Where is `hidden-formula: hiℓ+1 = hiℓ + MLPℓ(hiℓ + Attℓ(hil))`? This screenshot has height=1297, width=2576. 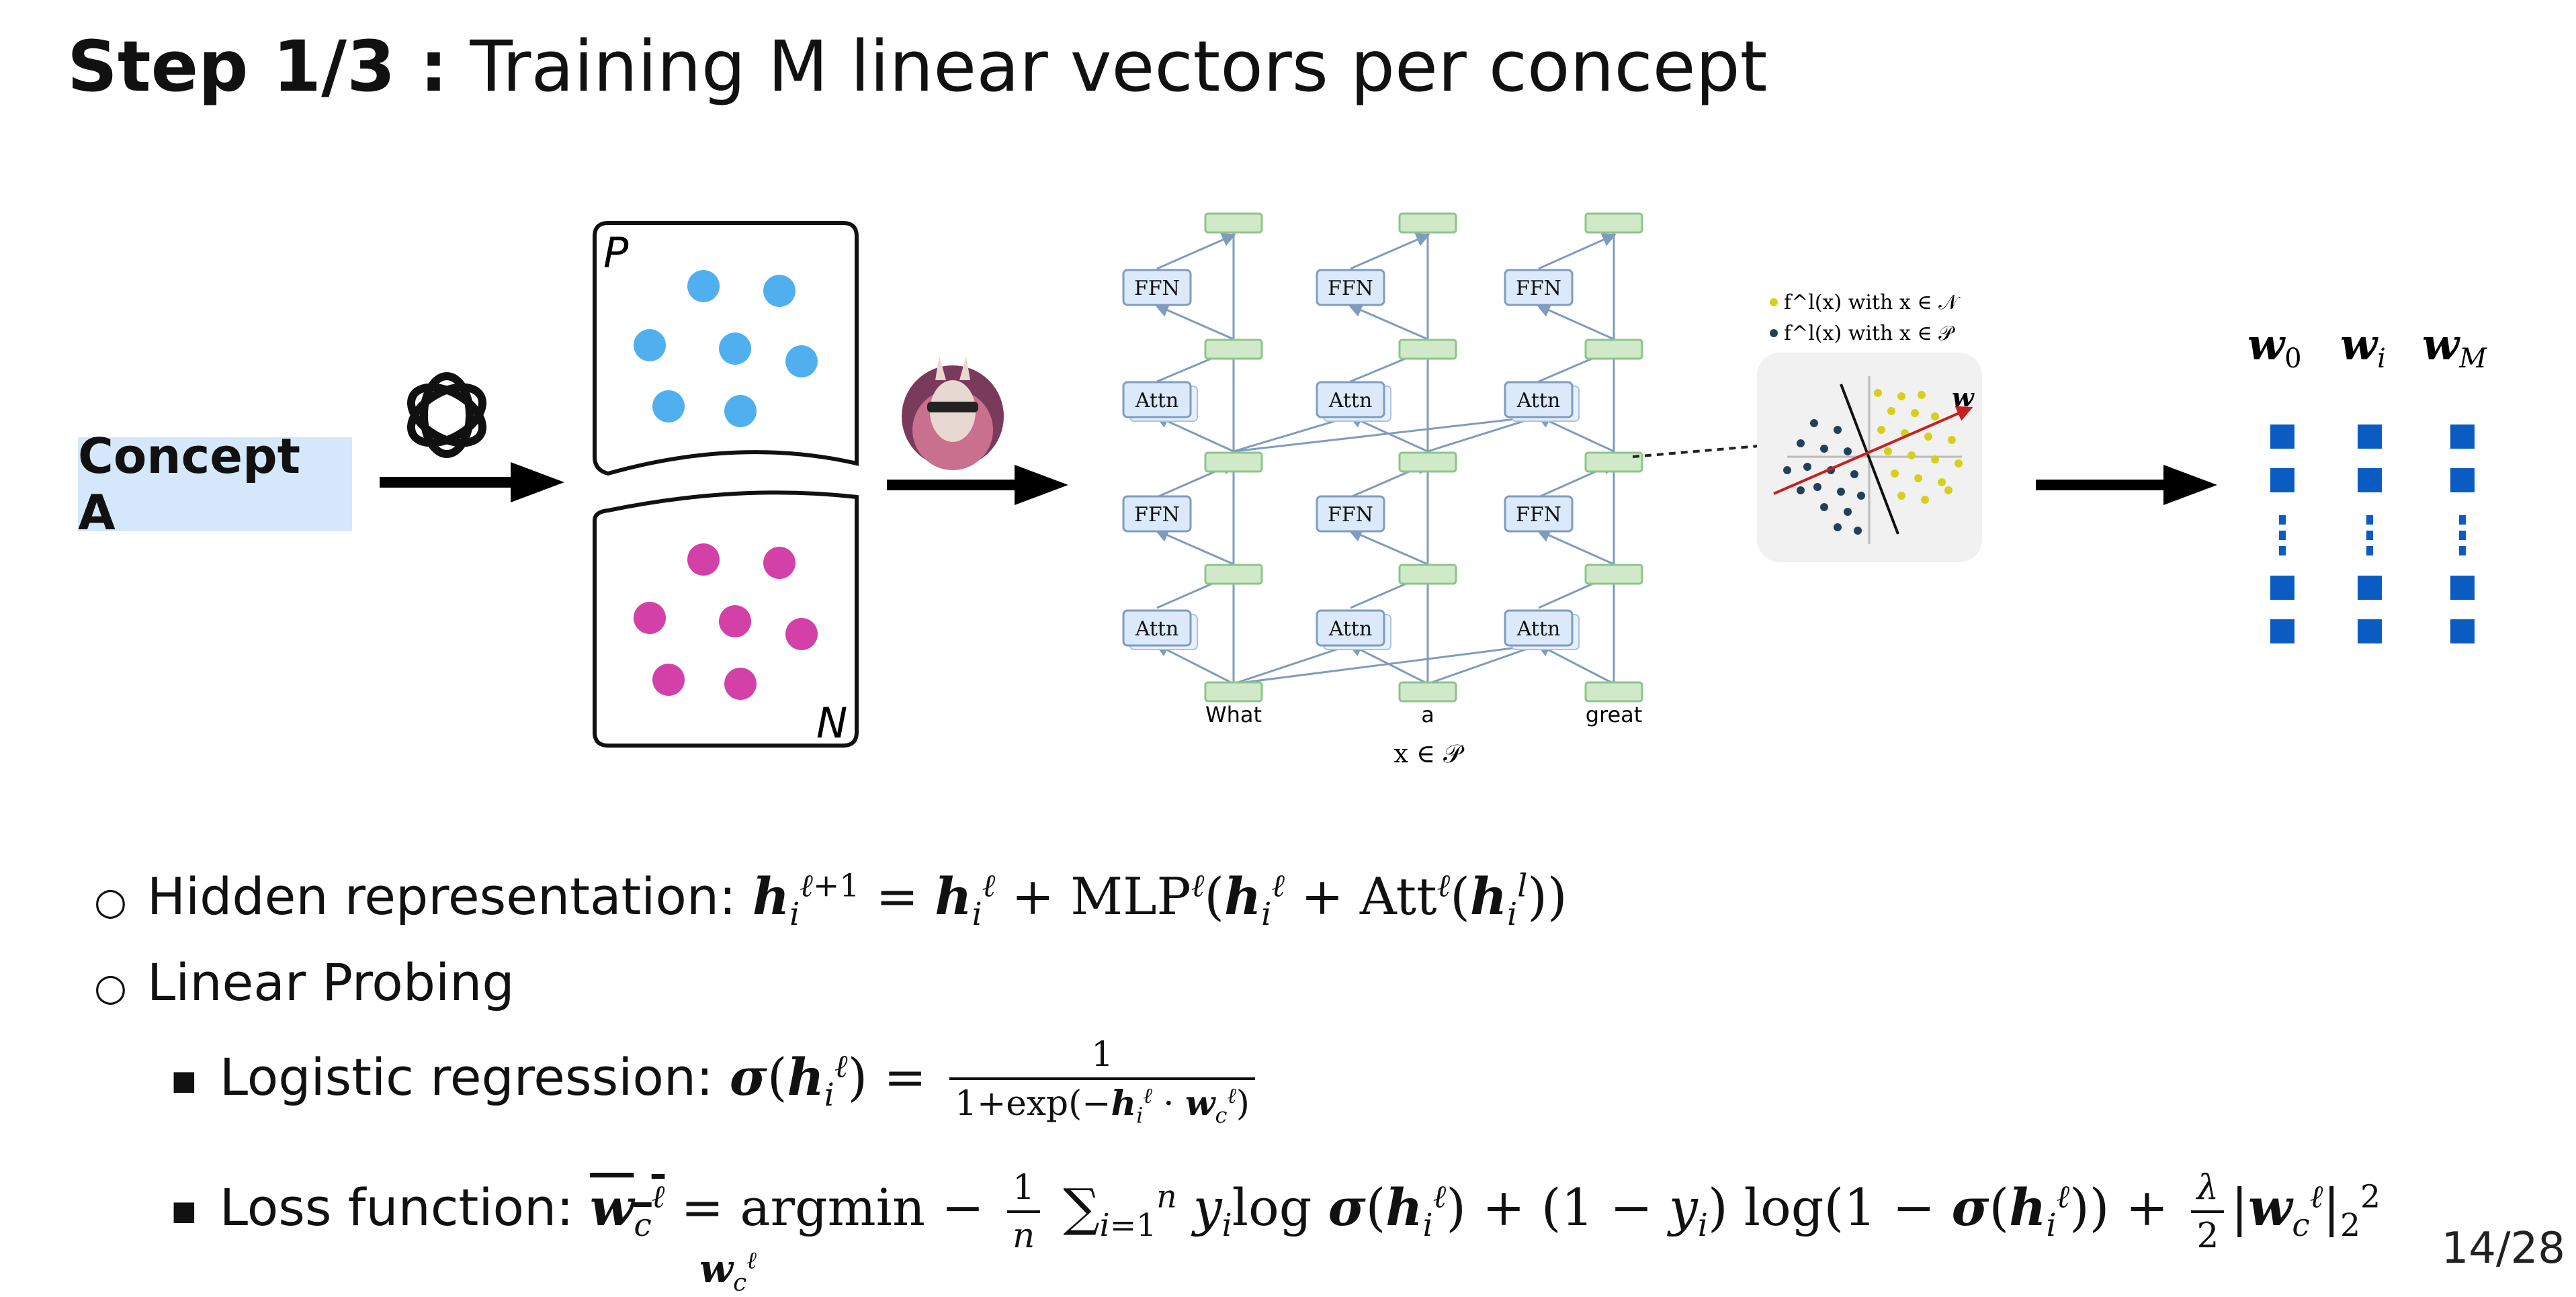
hidden-formula: hiℓ+1 = hiℓ + MLPℓ(hiℓ + Attℓ(hil)) is located at coordinates (1160, 900).